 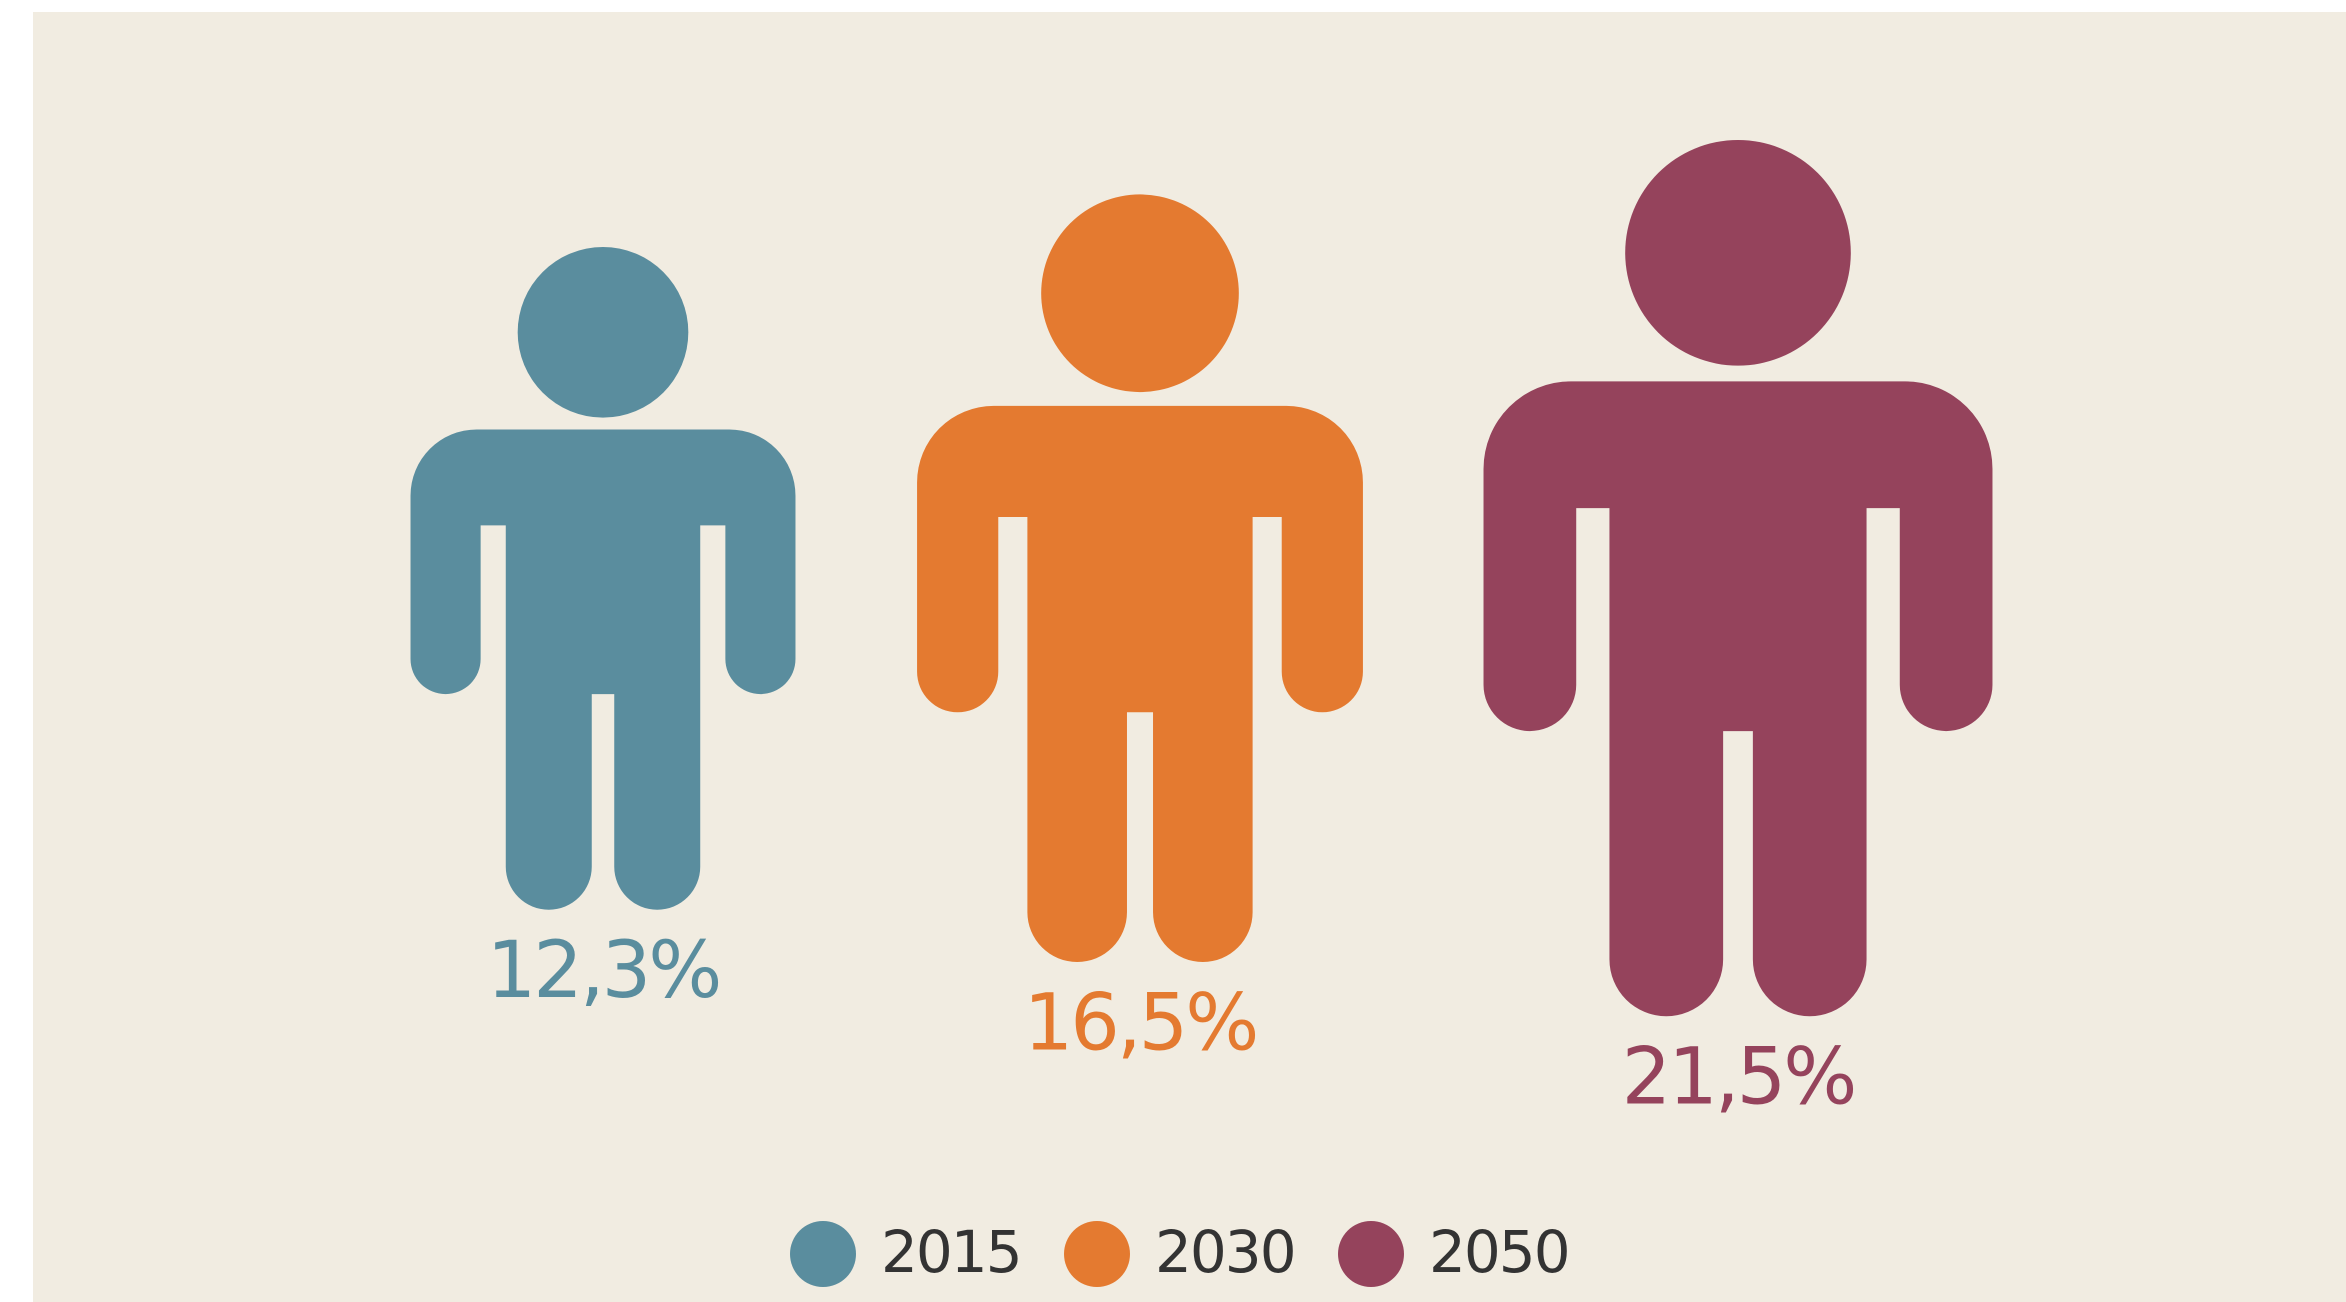 I want to click on legend-label: 2030, so click(x=1225, y=1252).